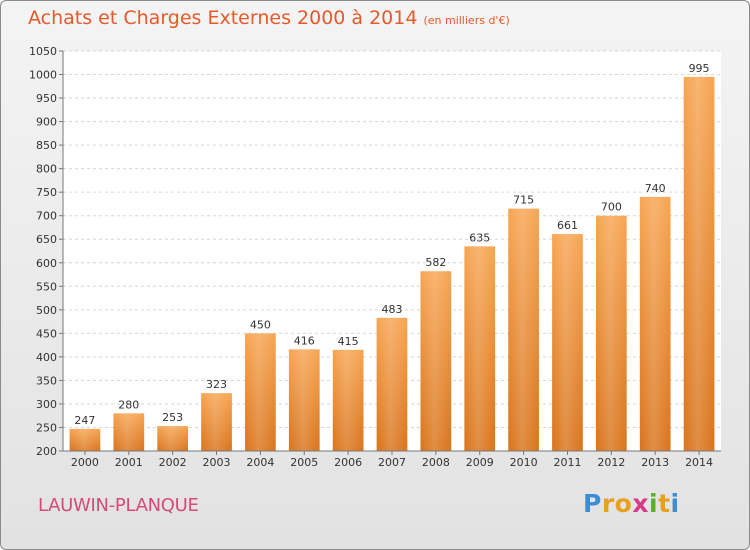  What do you see at coordinates (46, 145) in the screenshot?
I see `y-tick-label: 850` at bounding box center [46, 145].